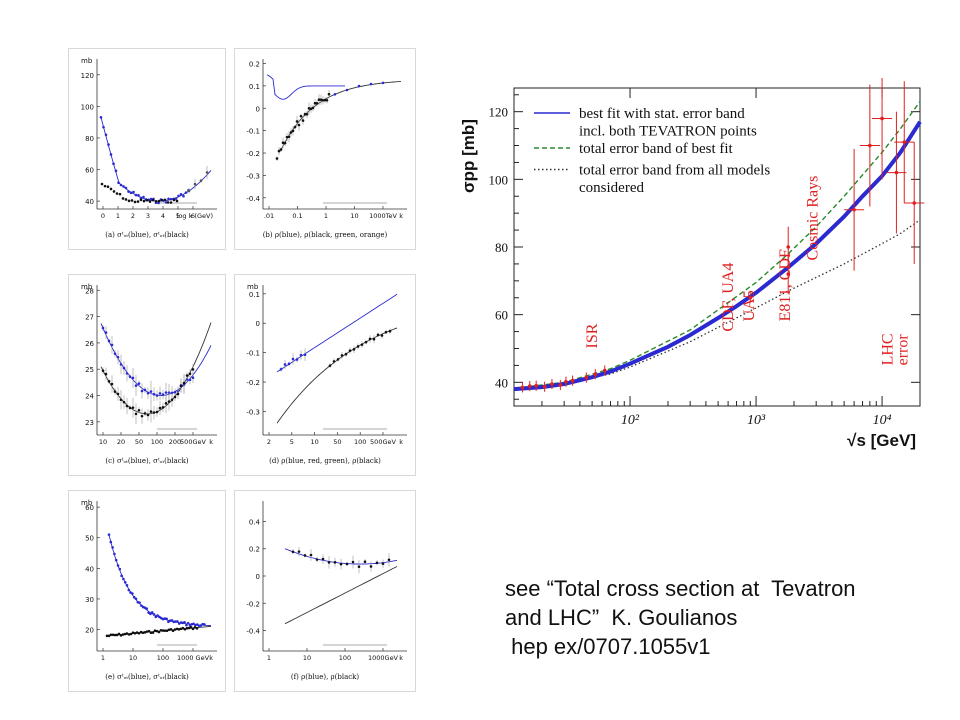  Describe the element at coordinates (148, 216) in the screenshot. I see `x-tick-label: 3` at that location.